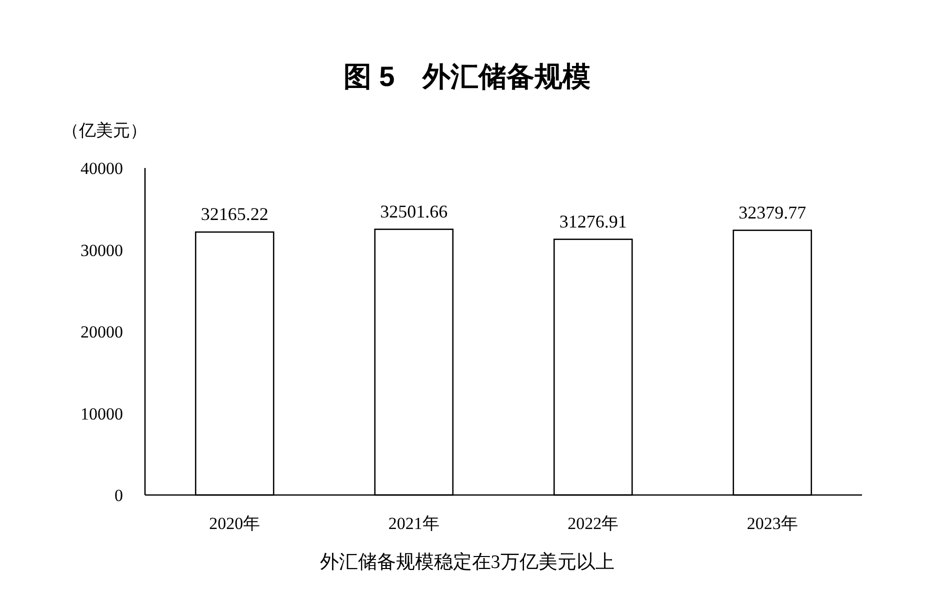 The height and width of the screenshot is (596, 934). Describe the element at coordinates (467, 76) in the screenshot. I see `chart-title: 图 5 外汇储备规模` at that location.